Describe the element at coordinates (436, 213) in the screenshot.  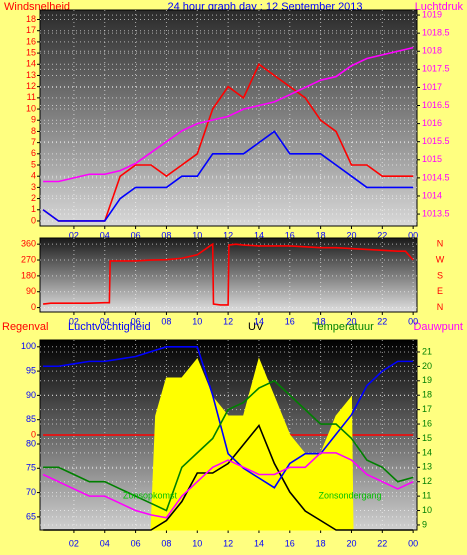
I see `y2-tick-label: 1013.5` at that location.